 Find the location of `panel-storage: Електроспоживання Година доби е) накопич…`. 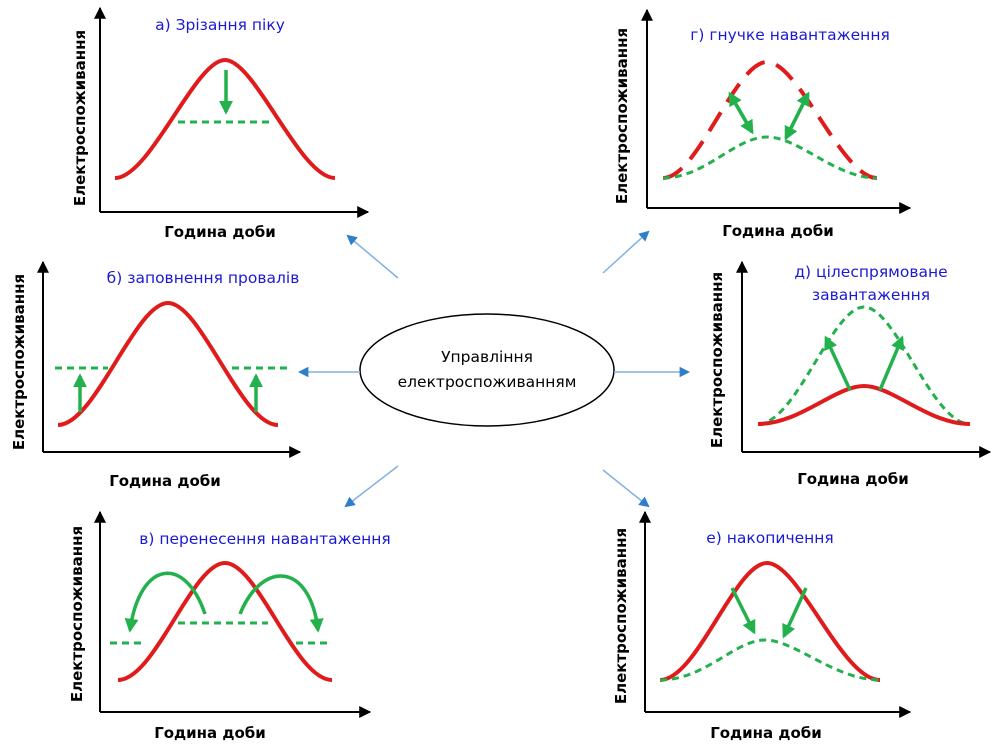

panel-storage: Електроспоживання Година доби е) накопич… is located at coordinates (761, 627).